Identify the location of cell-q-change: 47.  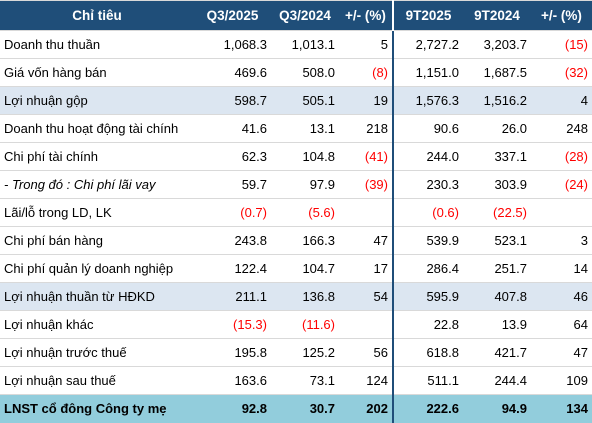
(366, 240).